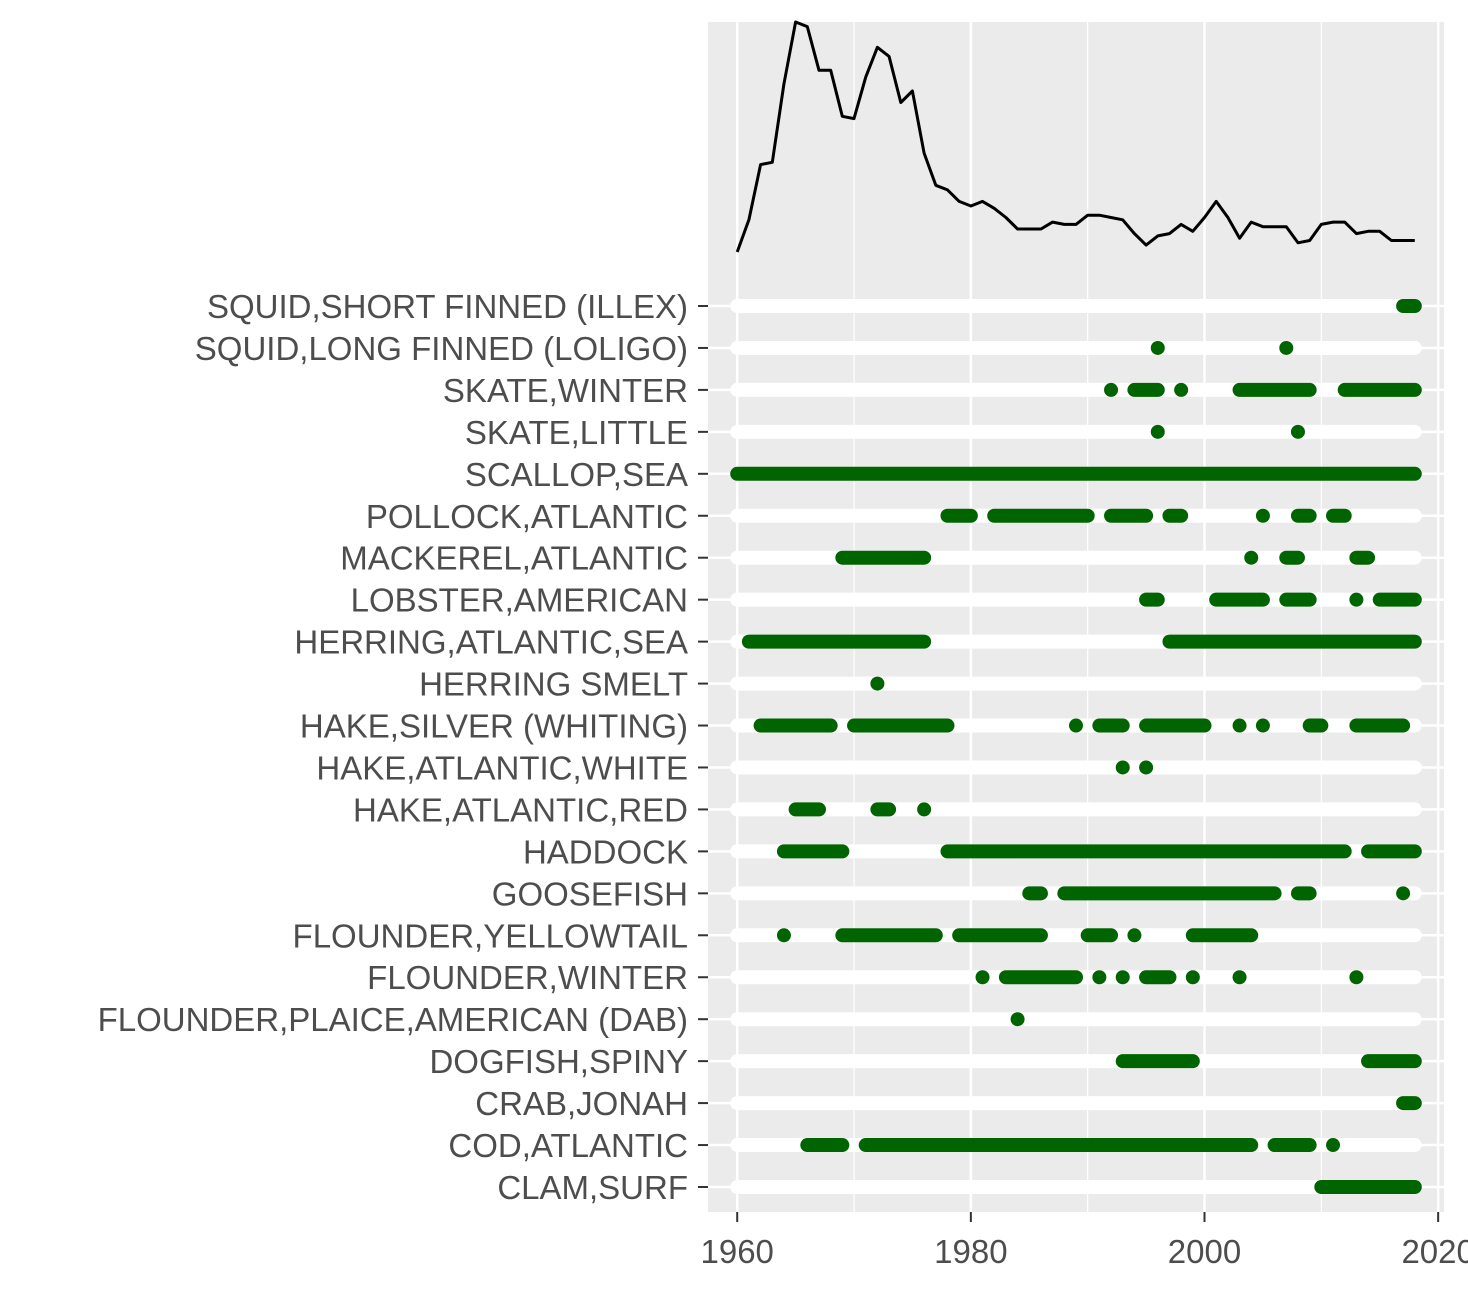  Describe the element at coordinates (494, 726) in the screenshot. I see `y-tick-label: HAKE,SILVER (WHITING)` at that location.